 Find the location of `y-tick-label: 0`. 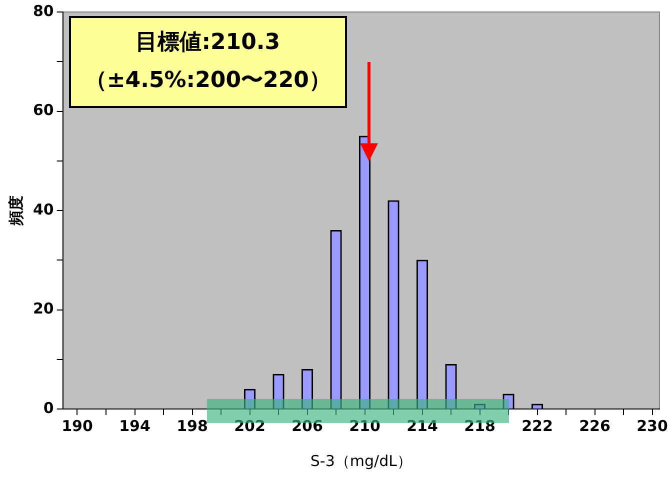

y-tick-label: 0 is located at coordinates (48, 407).